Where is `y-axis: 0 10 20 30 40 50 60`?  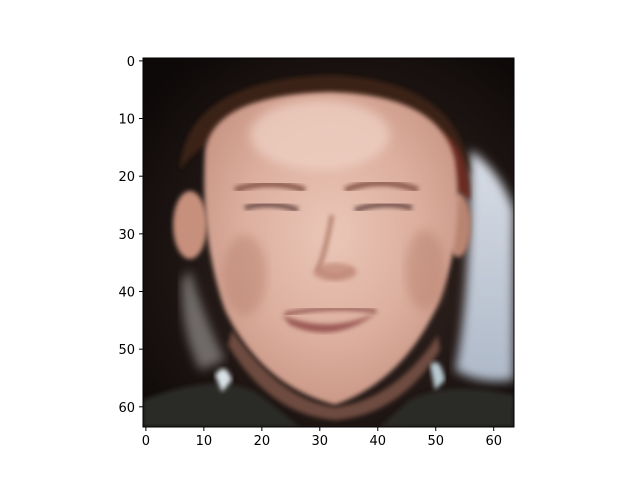 y-axis: 0 10 20 30 40 50 60 is located at coordinates (130, 235).